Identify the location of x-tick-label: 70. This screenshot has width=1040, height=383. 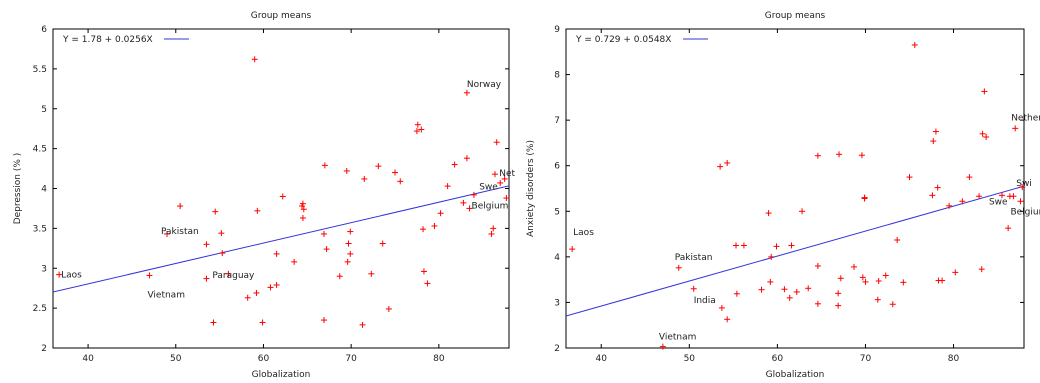
(866, 359).